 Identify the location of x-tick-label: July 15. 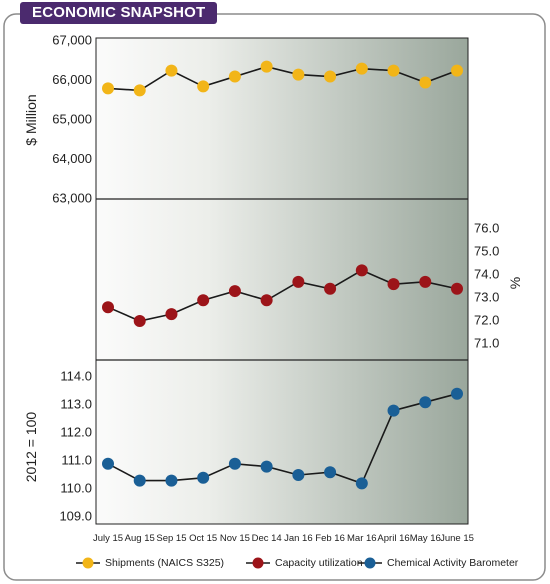
(108, 538).